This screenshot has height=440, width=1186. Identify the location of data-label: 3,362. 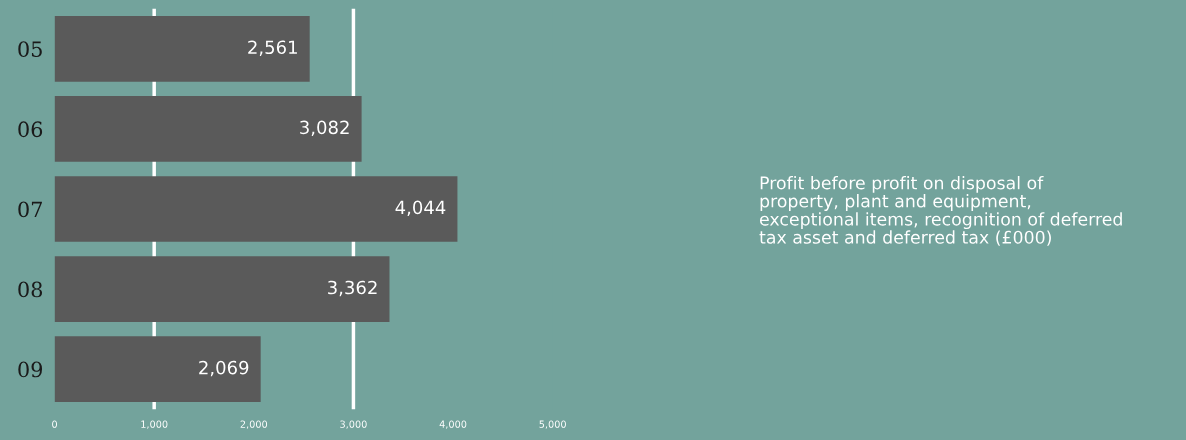
(352, 288).